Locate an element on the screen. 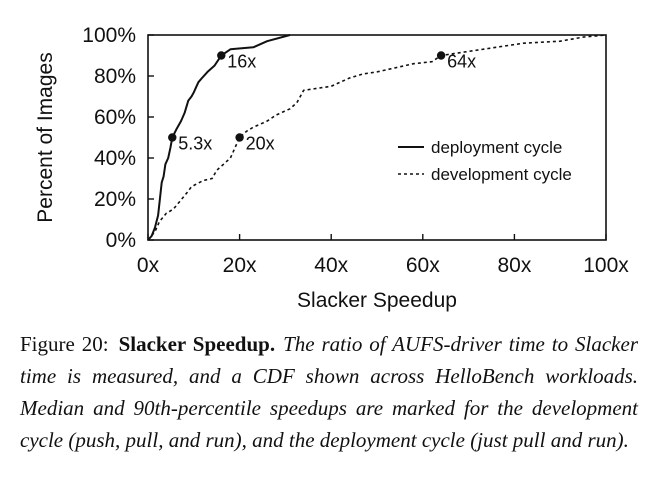 The height and width of the screenshot is (496, 656). x-tick-label: 0x is located at coordinates (148, 265).